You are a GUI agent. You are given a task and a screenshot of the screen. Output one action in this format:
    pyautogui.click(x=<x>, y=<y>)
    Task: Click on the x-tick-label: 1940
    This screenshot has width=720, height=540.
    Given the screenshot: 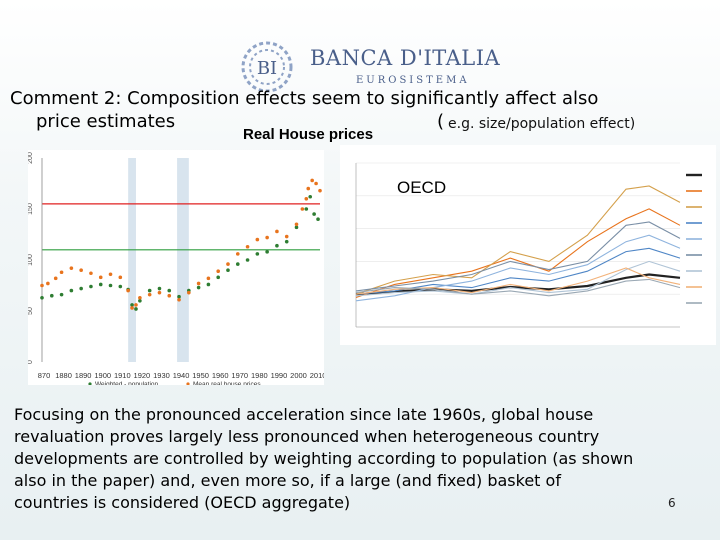 What is the action you would take?
    pyautogui.click(x=181, y=375)
    